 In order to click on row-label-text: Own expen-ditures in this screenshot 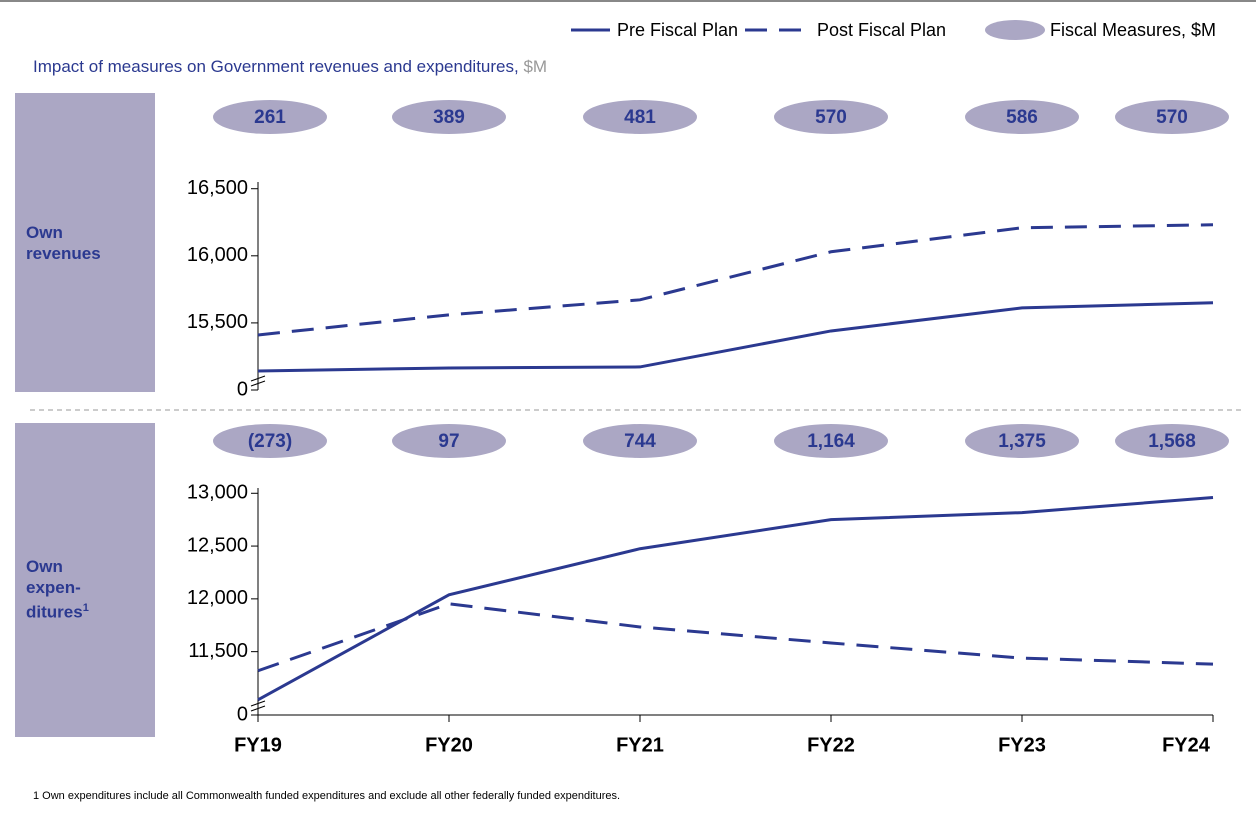, I will do `click(54, 589)`.